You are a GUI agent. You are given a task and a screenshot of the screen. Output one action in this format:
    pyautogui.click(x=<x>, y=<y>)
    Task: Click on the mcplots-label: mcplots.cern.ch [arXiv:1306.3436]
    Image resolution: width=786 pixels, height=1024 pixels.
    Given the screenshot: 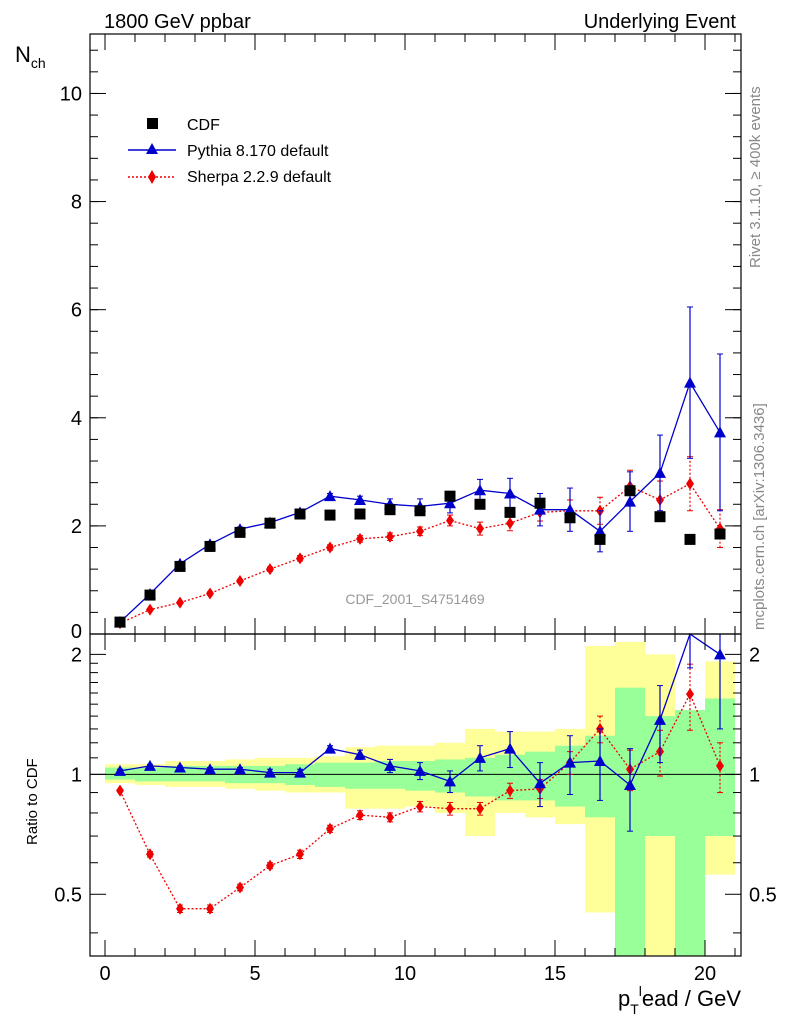 What is the action you would take?
    pyautogui.click(x=759, y=516)
    